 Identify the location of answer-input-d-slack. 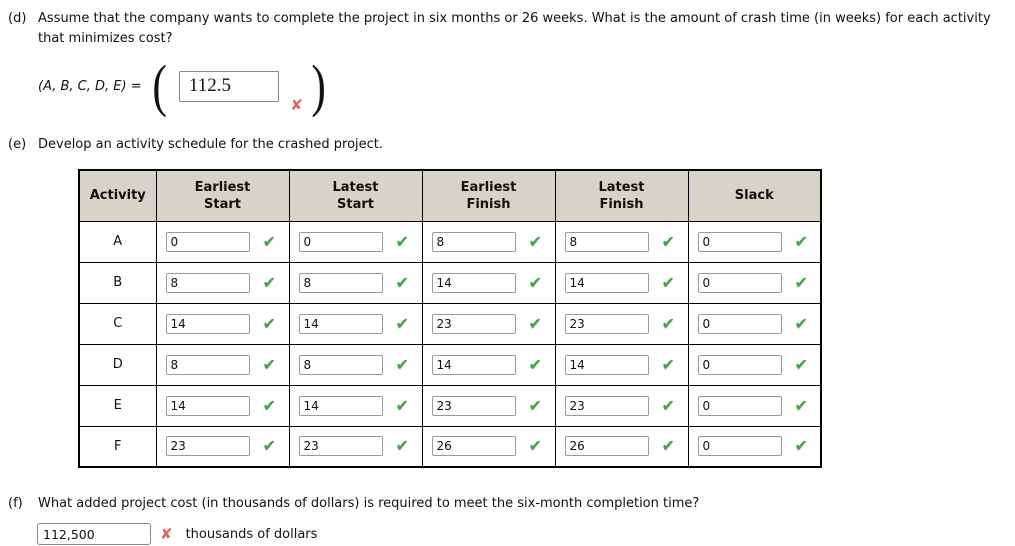
(739, 364).